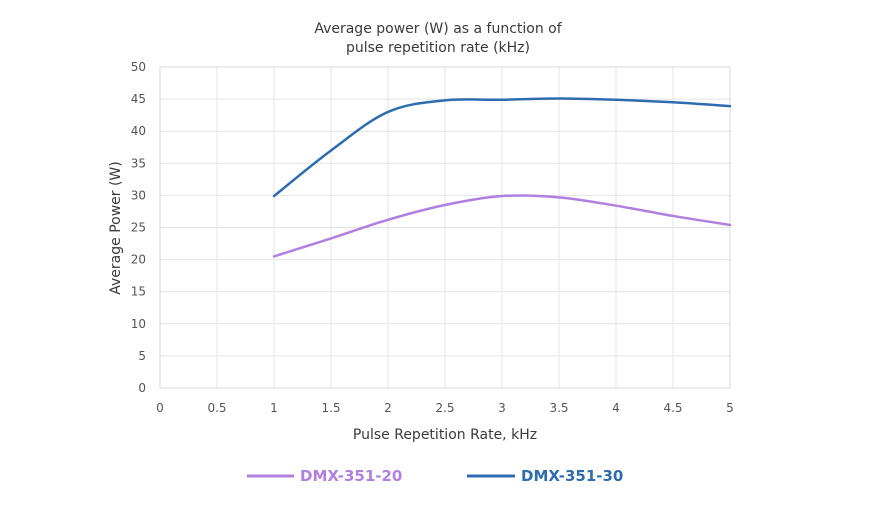 The height and width of the screenshot is (516, 872). What do you see at coordinates (435, 476) in the screenshot?
I see `legend: DMX-351-20 DMX-351-30` at bounding box center [435, 476].